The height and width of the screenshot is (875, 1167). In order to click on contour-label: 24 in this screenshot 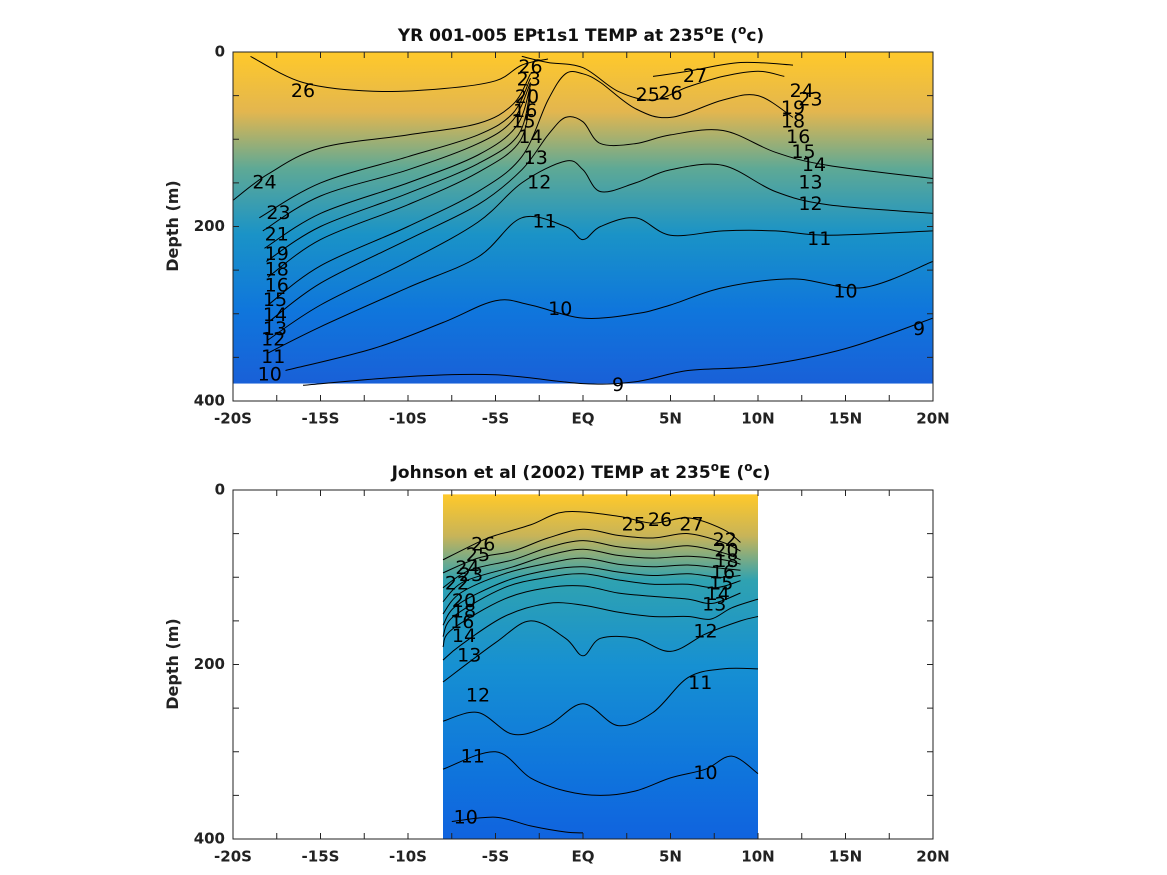, I will do `click(802, 91)`.